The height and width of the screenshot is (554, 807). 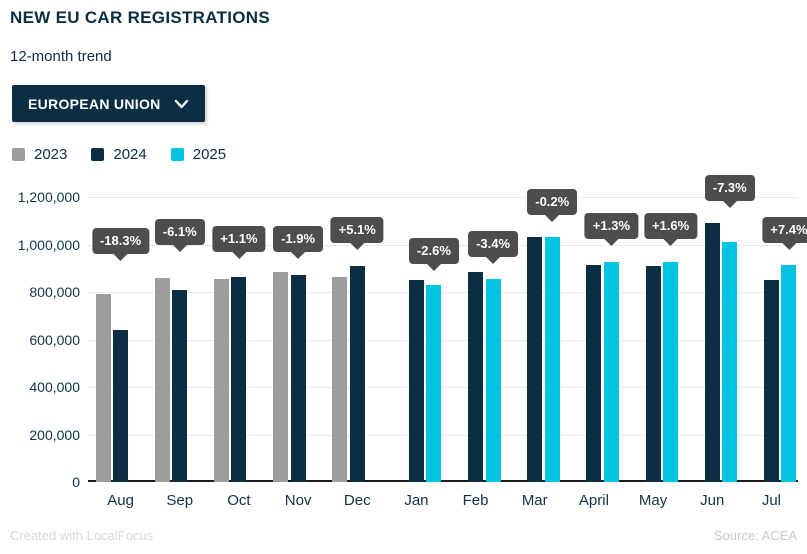 I want to click on x-axis-label-jul: Jul, so click(x=771, y=500).